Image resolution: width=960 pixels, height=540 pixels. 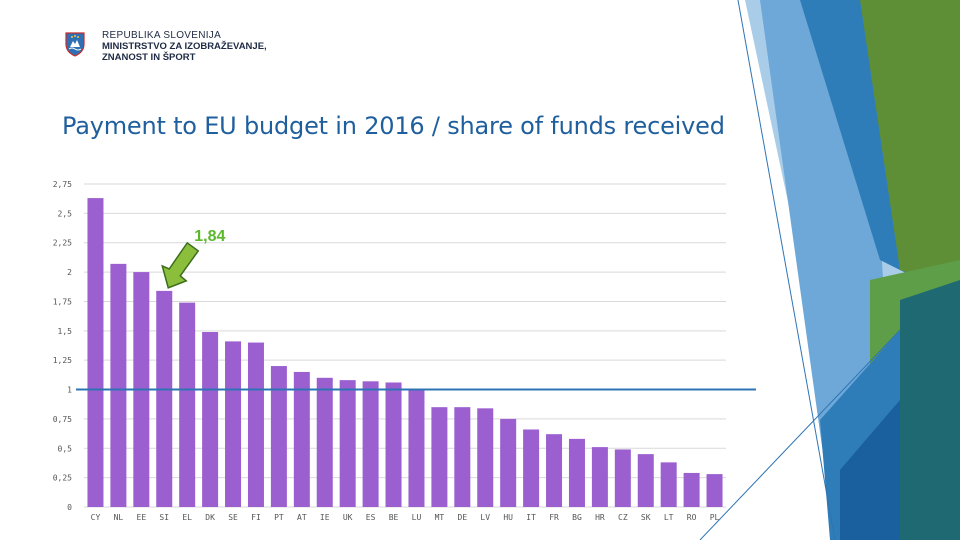 What do you see at coordinates (210, 419) in the screenshot?
I see `bar-dk` at bounding box center [210, 419].